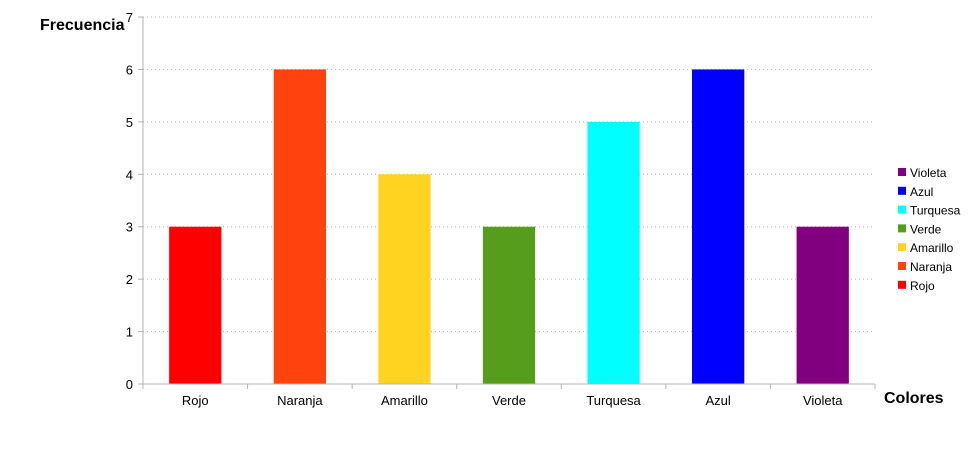 The image size is (977, 461). Describe the element at coordinates (129, 279) in the screenshot. I see `y-tick-label: 2` at that location.